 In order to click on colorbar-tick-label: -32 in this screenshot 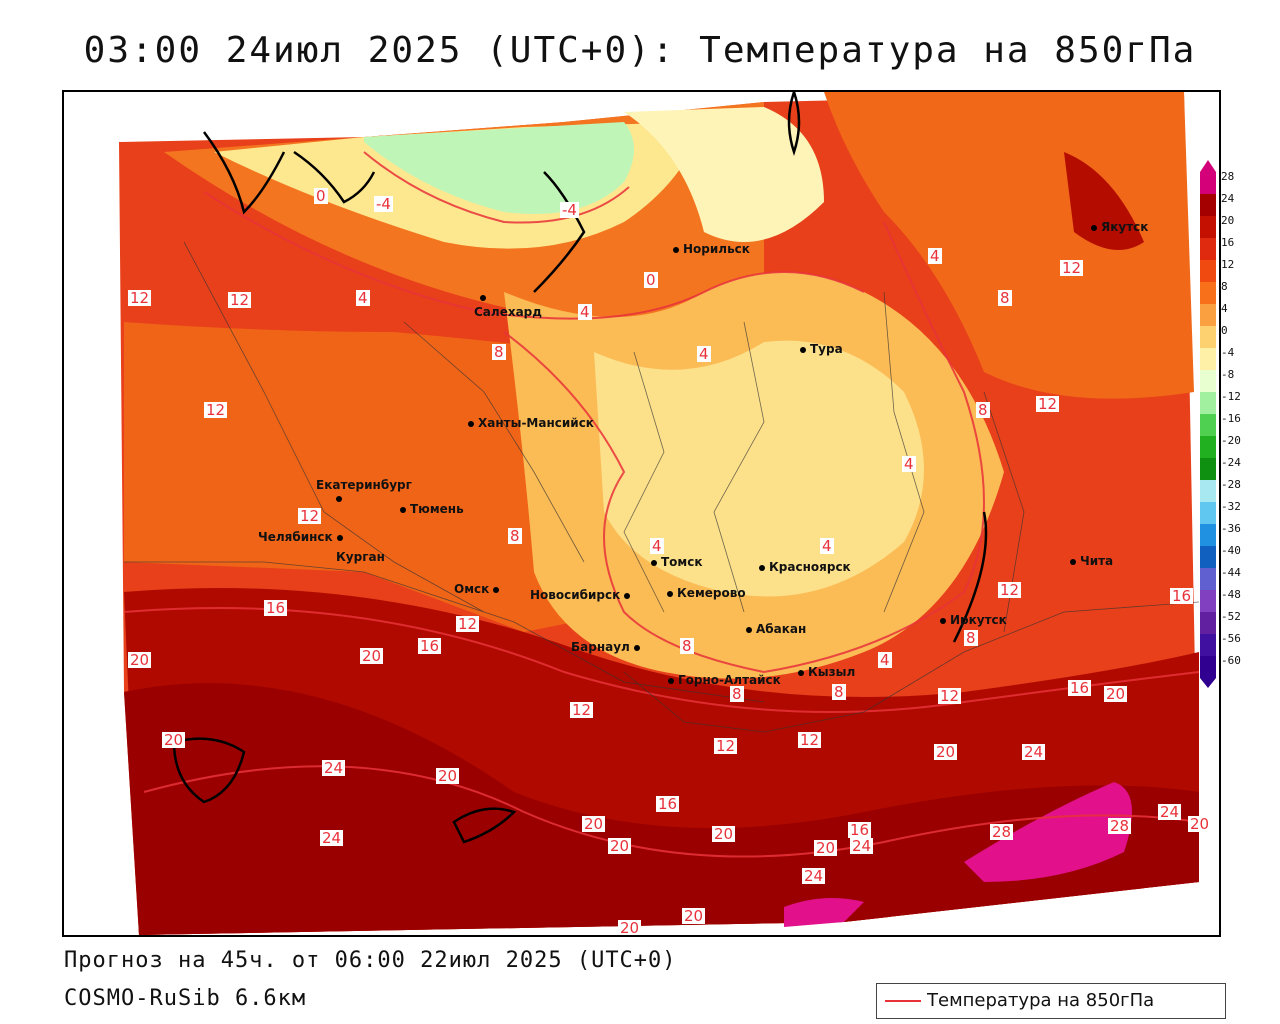, I will do `click(1231, 506)`.